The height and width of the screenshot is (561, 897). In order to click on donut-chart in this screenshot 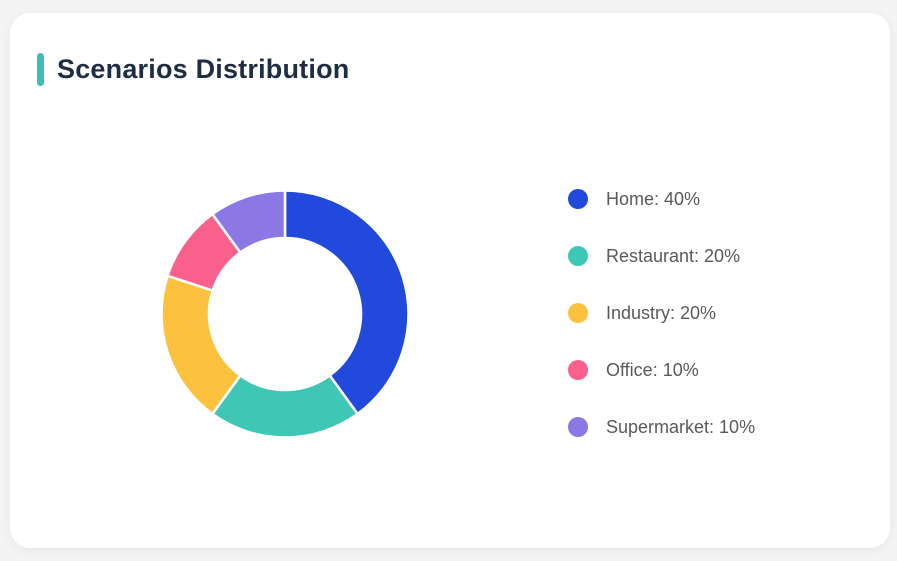, I will do `click(285, 314)`.